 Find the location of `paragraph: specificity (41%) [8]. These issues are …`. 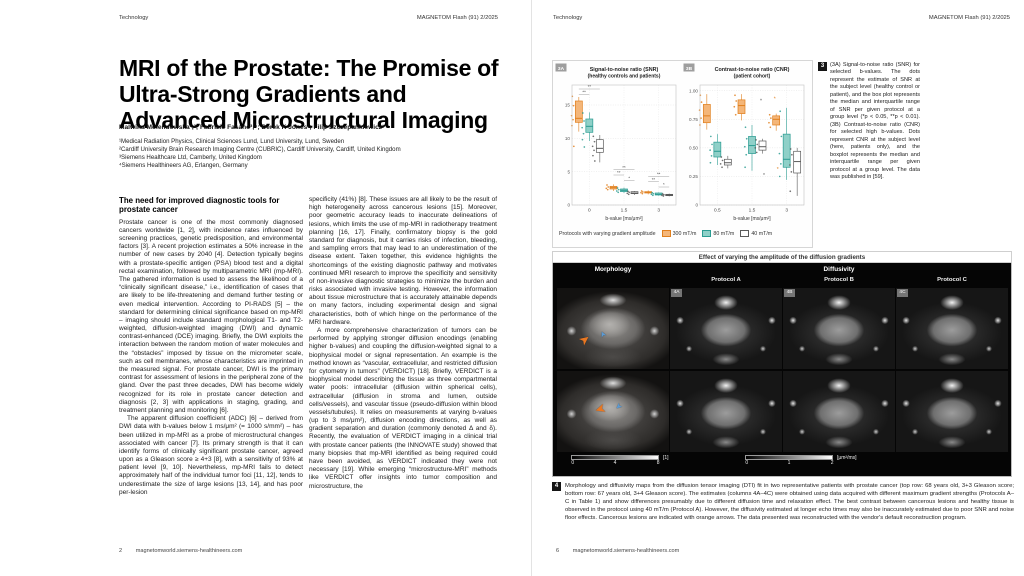

paragraph: specificity (41%) [8]. These issues are … is located at coordinates (403, 261).